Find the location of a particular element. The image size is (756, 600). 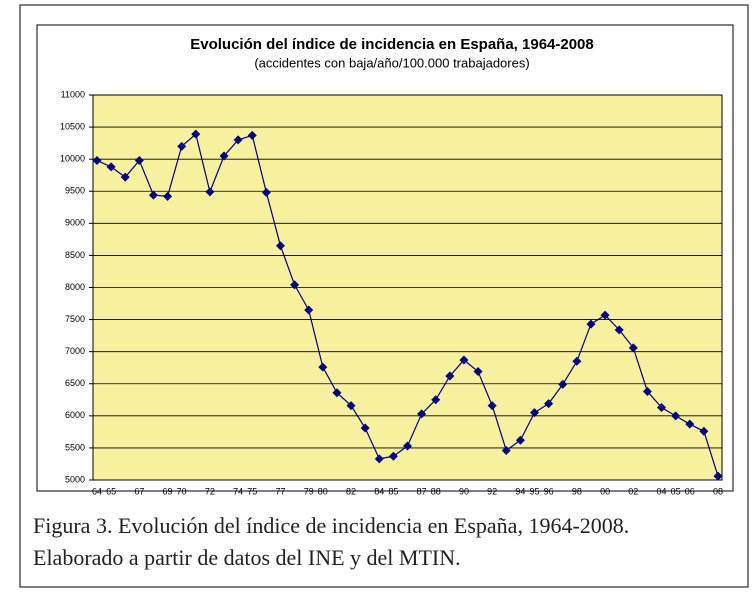

x-tick-label: 64 is located at coordinates (97, 491).